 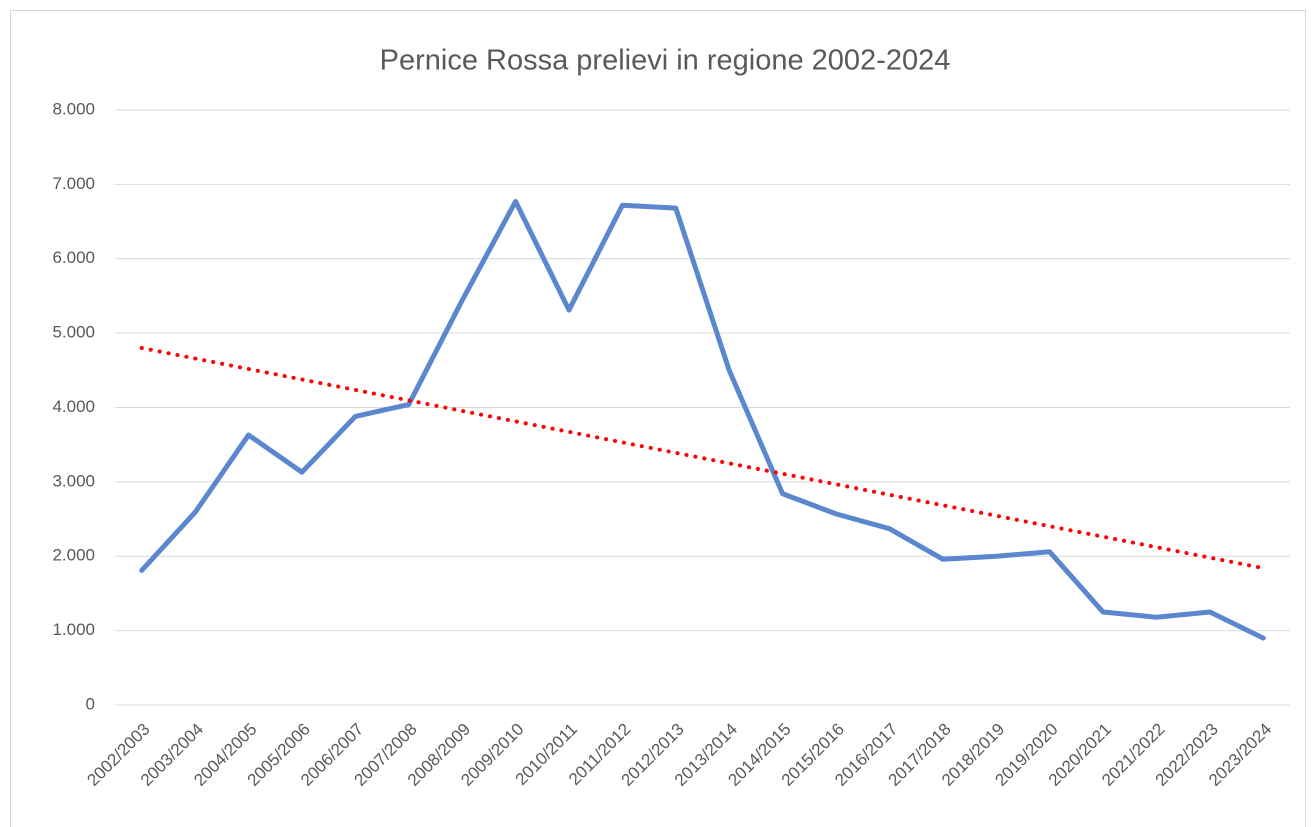 What do you see at coordinates (73, 480) in the screenshot?
I see `y-tick-label: 3.000` at bounding box center [73, 480].